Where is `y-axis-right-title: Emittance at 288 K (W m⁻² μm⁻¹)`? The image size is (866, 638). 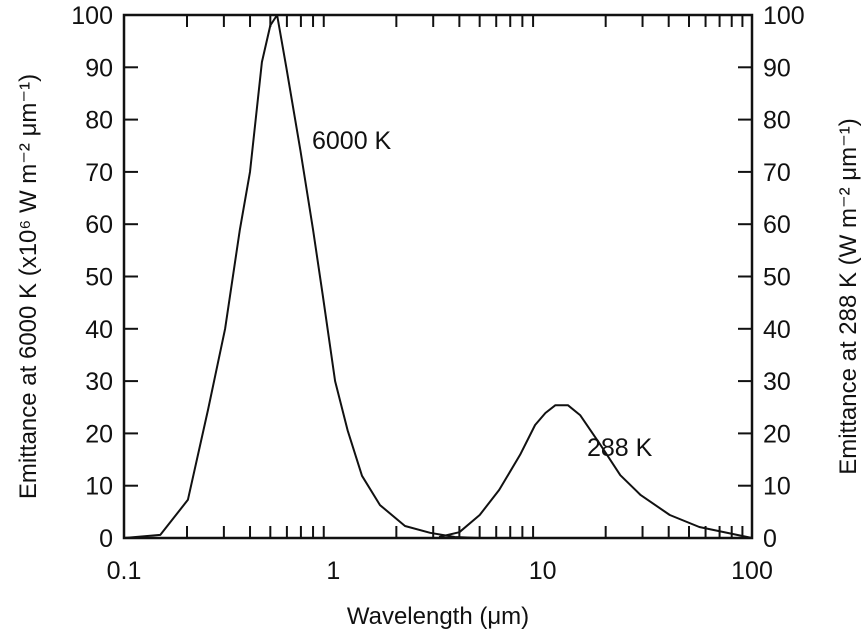 y-axis-right-title: Emittance at 288 K (W m⁻² μm⁻¹) is located at coordinates (848, 296).